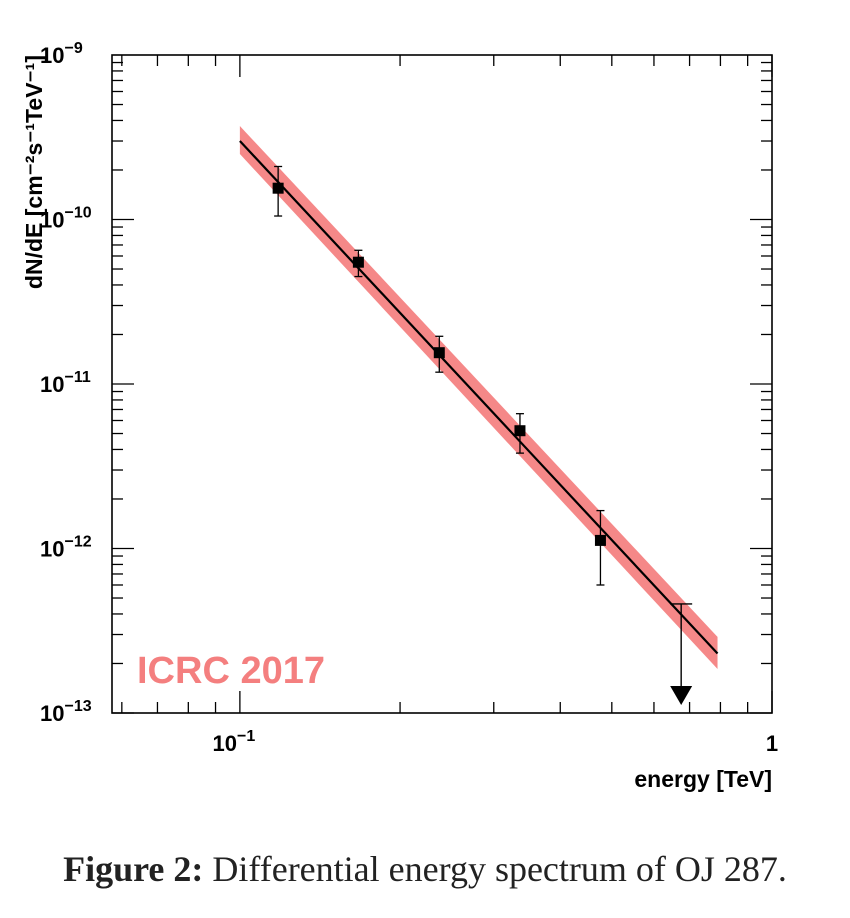 Image resolution: width=850 pixels, height=918 pixels. I want to click on x-tick-label: 10−1, so click(234, 742).